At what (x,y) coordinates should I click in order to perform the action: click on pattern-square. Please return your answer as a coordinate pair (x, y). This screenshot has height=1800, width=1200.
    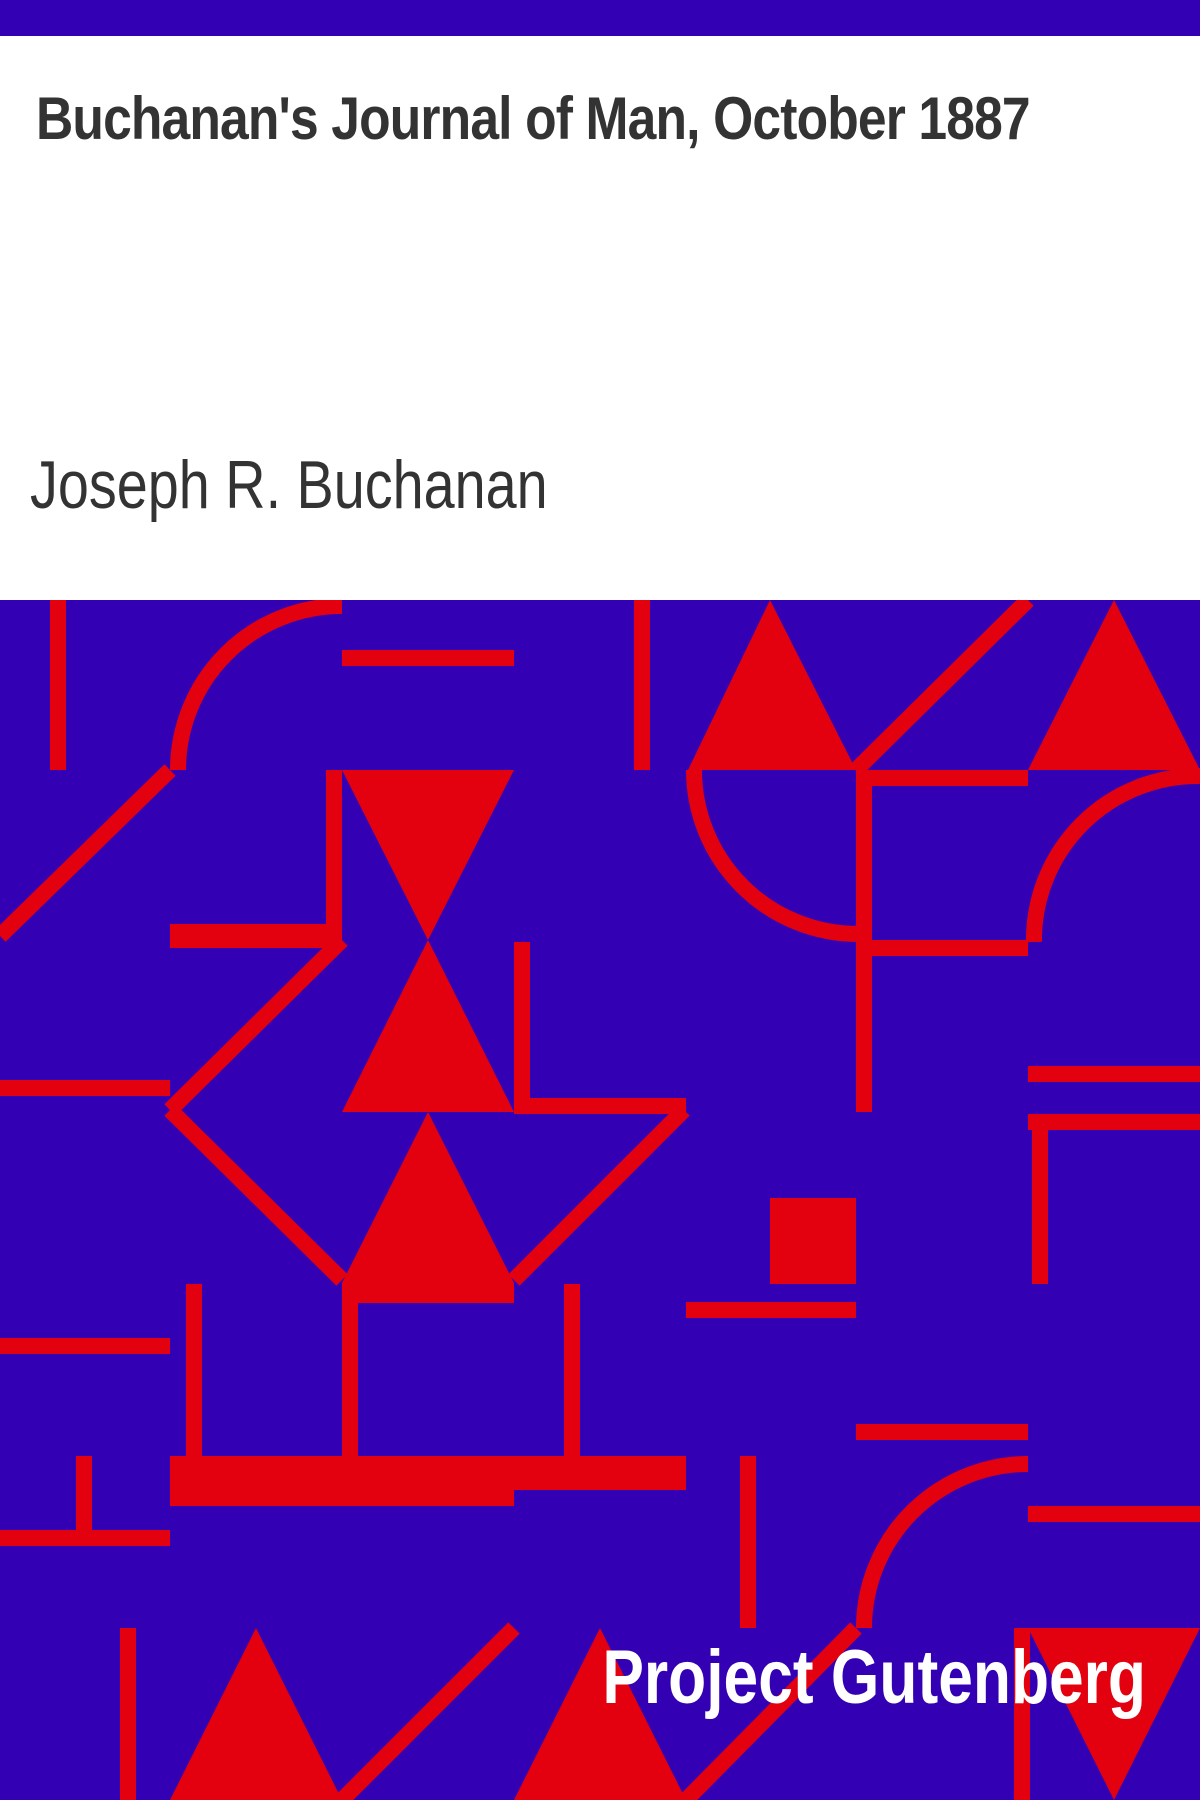
    Looking at the image, I should click on (813, 1241).